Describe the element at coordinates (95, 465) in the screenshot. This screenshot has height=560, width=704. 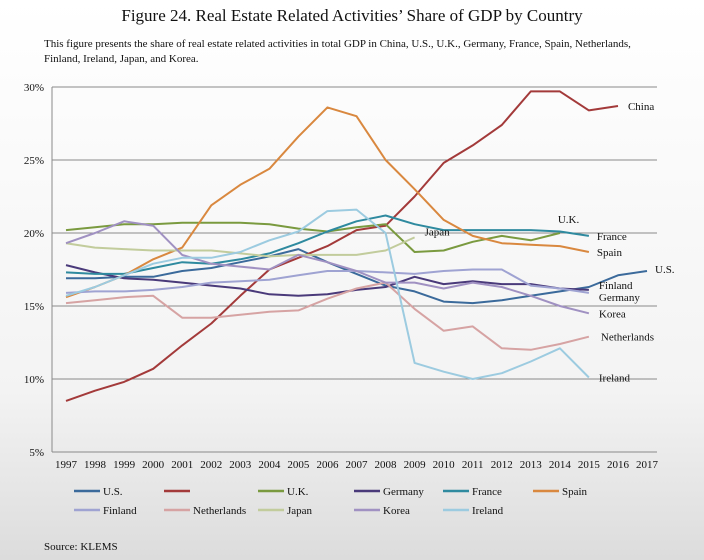
I see `x-tick-label: 1998` at that location.